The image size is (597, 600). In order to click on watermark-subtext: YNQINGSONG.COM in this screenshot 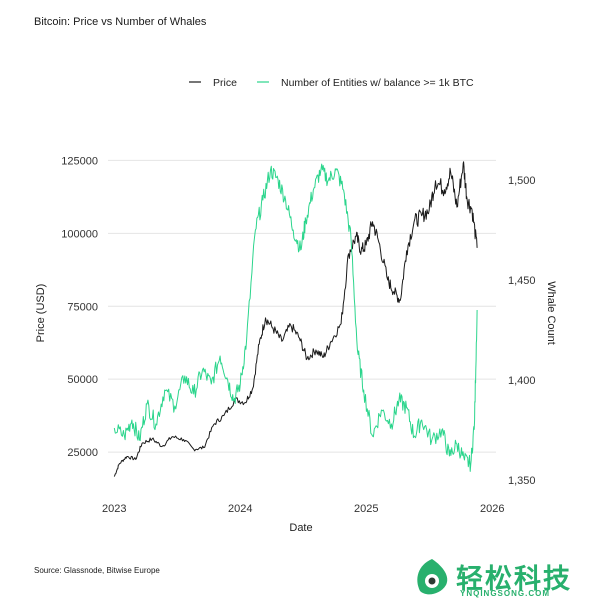, I will do `click(505, 593)`.